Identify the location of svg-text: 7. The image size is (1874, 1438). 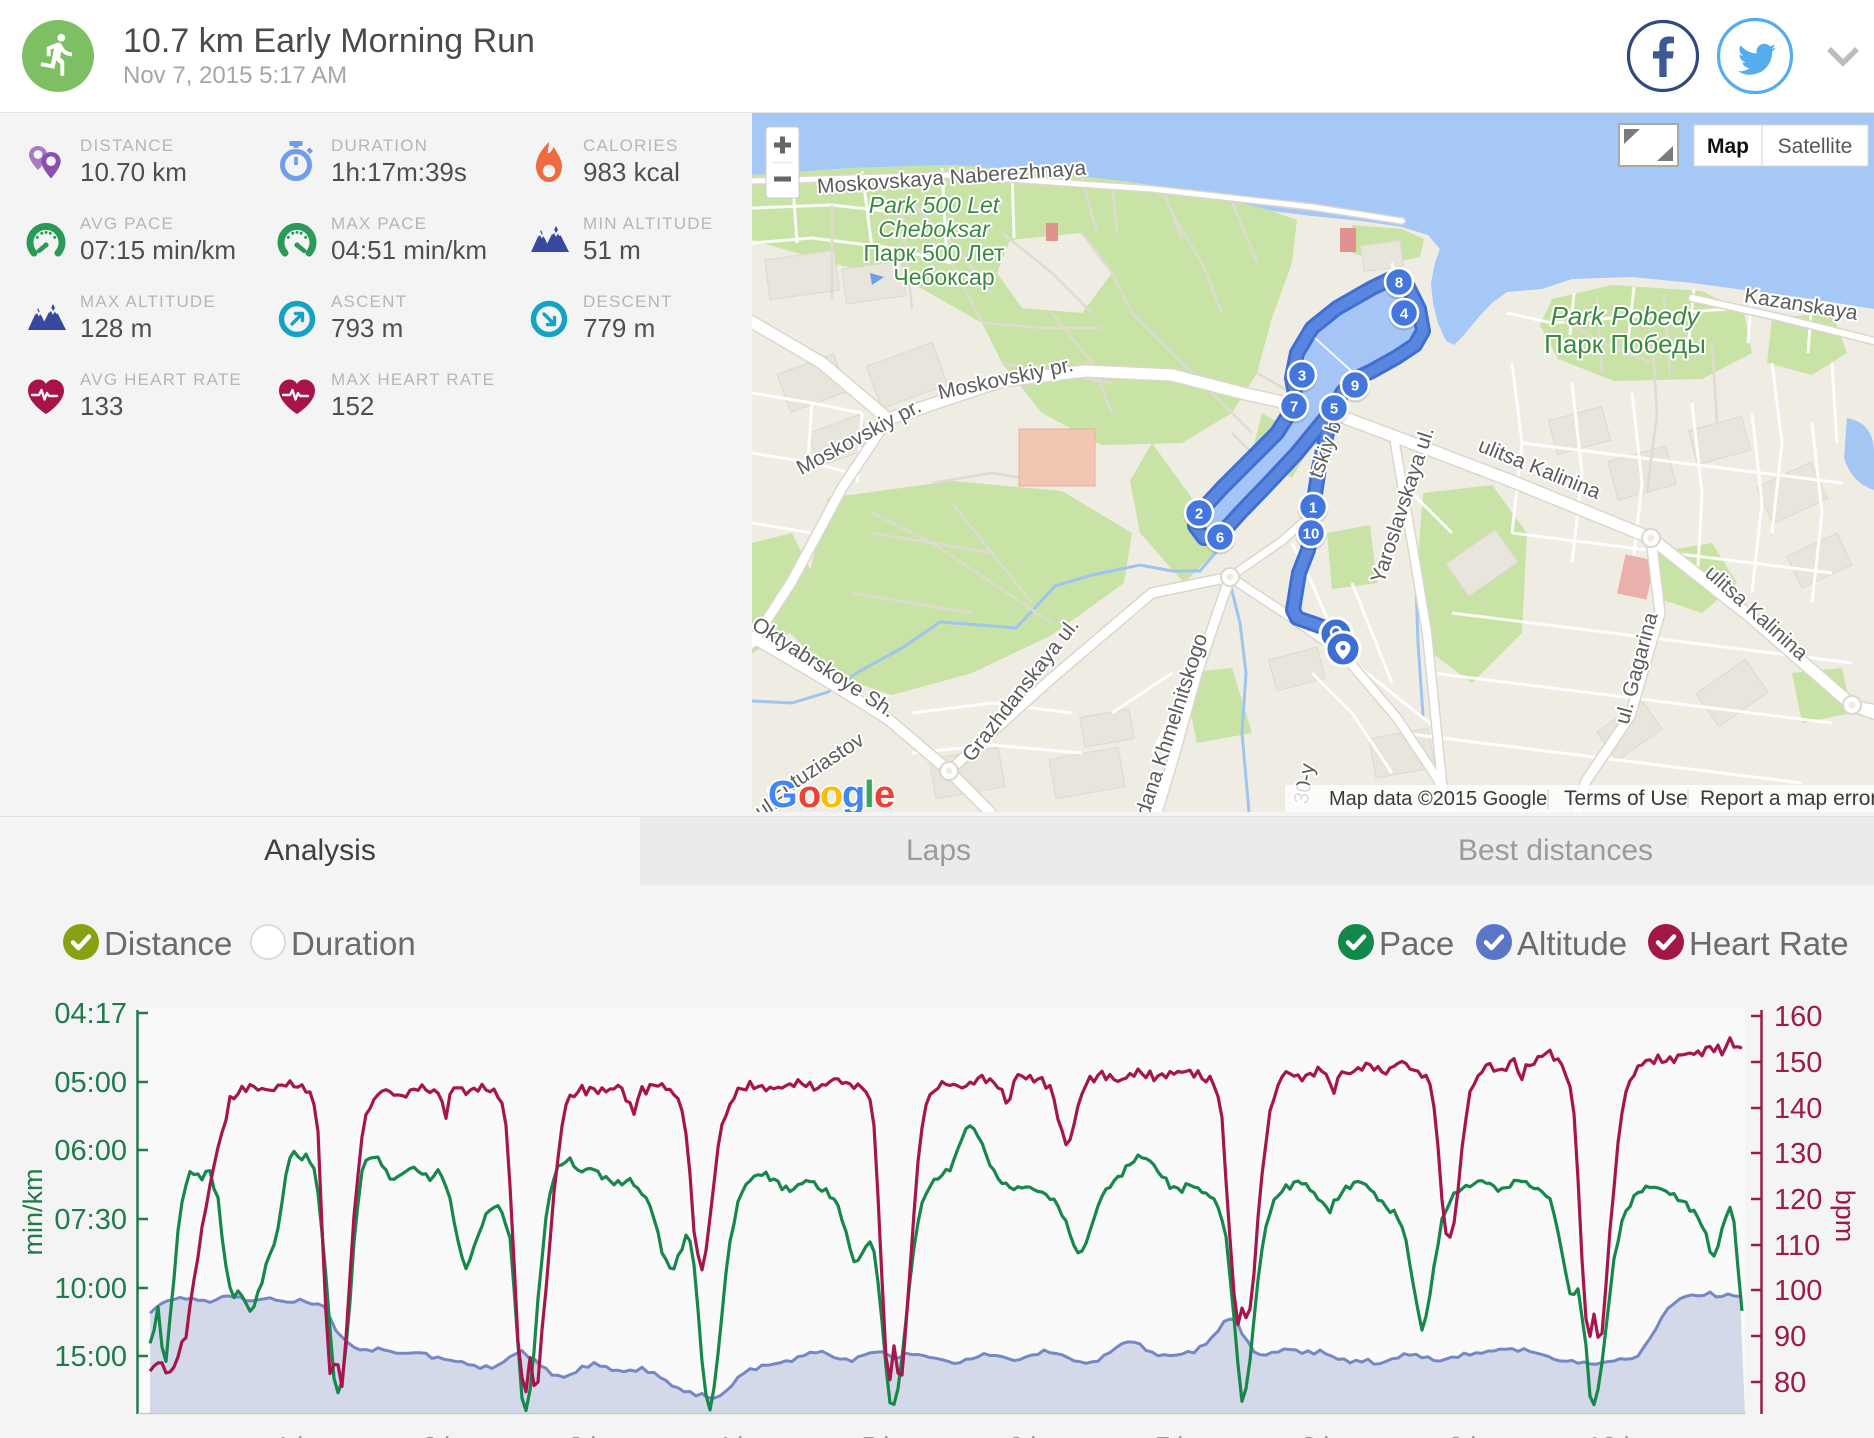
(1294, 407).